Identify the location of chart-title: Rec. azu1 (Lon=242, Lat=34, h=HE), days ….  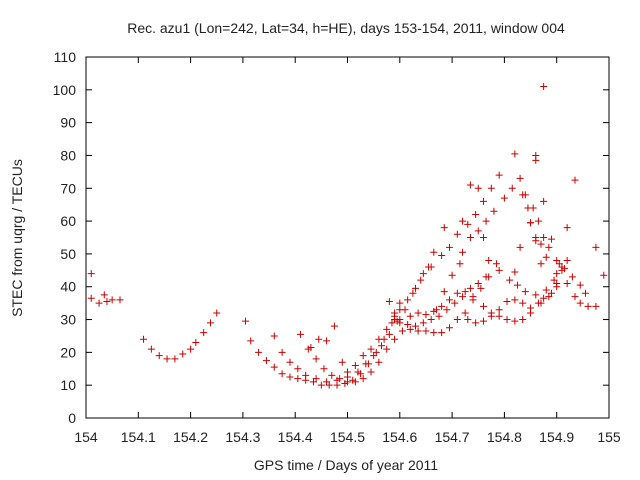
(346, 28).